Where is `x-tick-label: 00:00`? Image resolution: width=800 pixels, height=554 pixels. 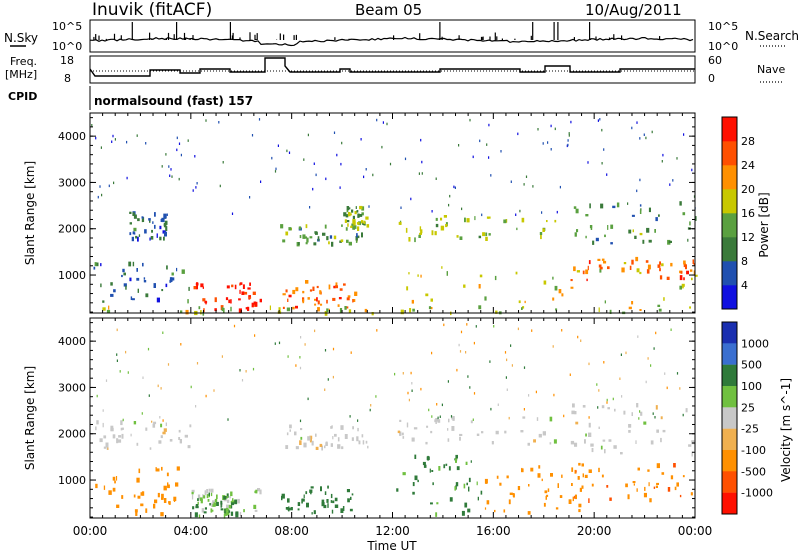 x-tick-label: 00:00 is located at coordinates (695, 531).